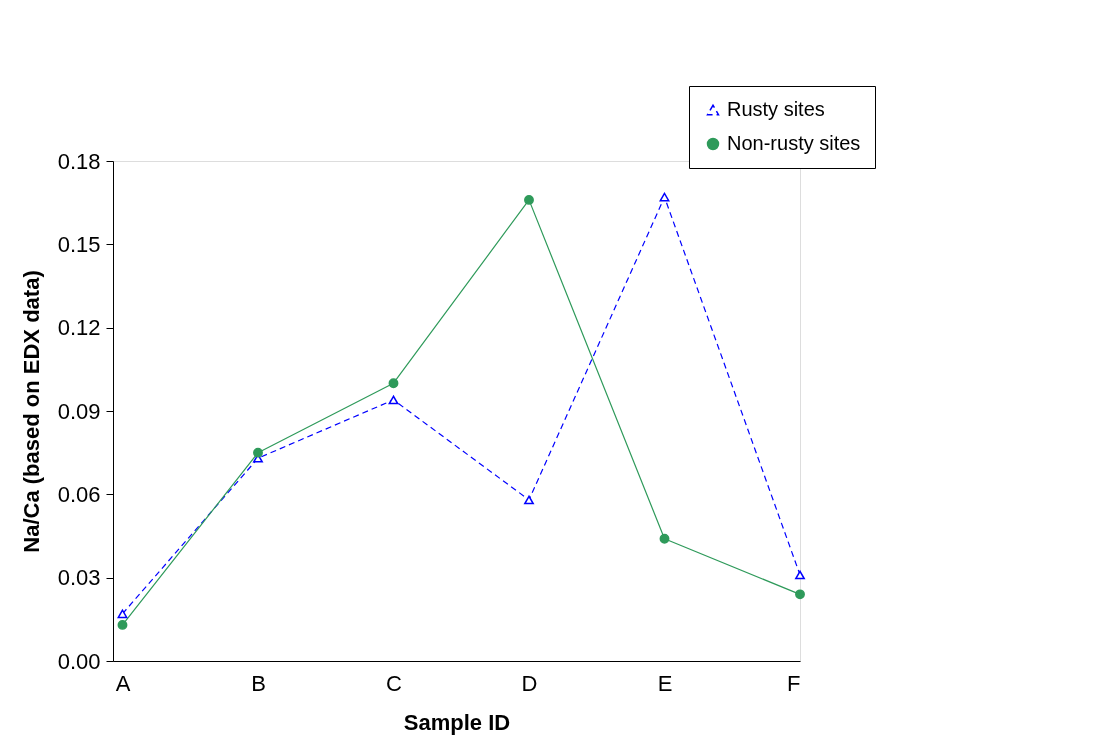 This screenshot has height=742, width=1114. What do you see at coordinates (665, 683) in the screenshot?
I see `x-tick-label: E` at bounding box center [665, 683].